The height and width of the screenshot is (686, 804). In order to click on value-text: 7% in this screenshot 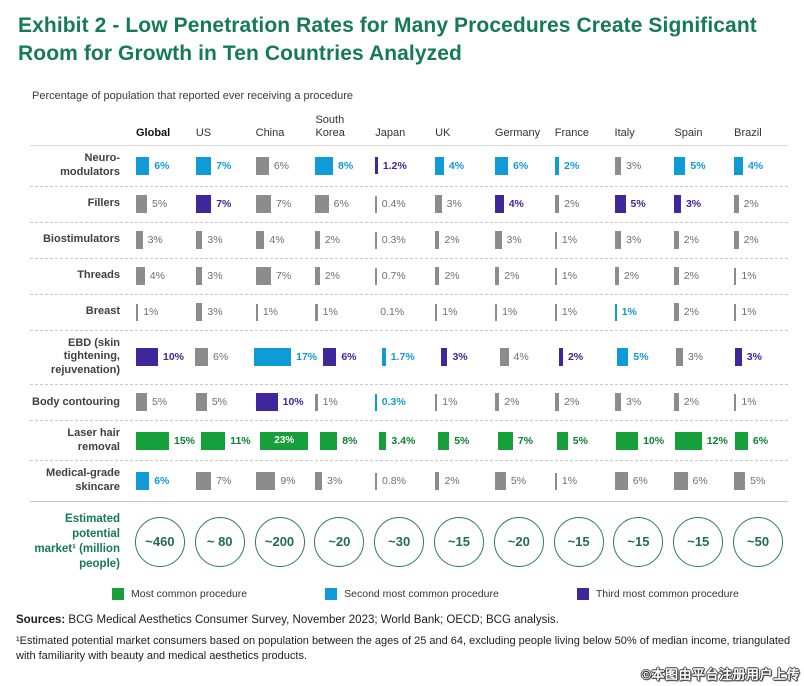, I will do `click(284, 276)`.